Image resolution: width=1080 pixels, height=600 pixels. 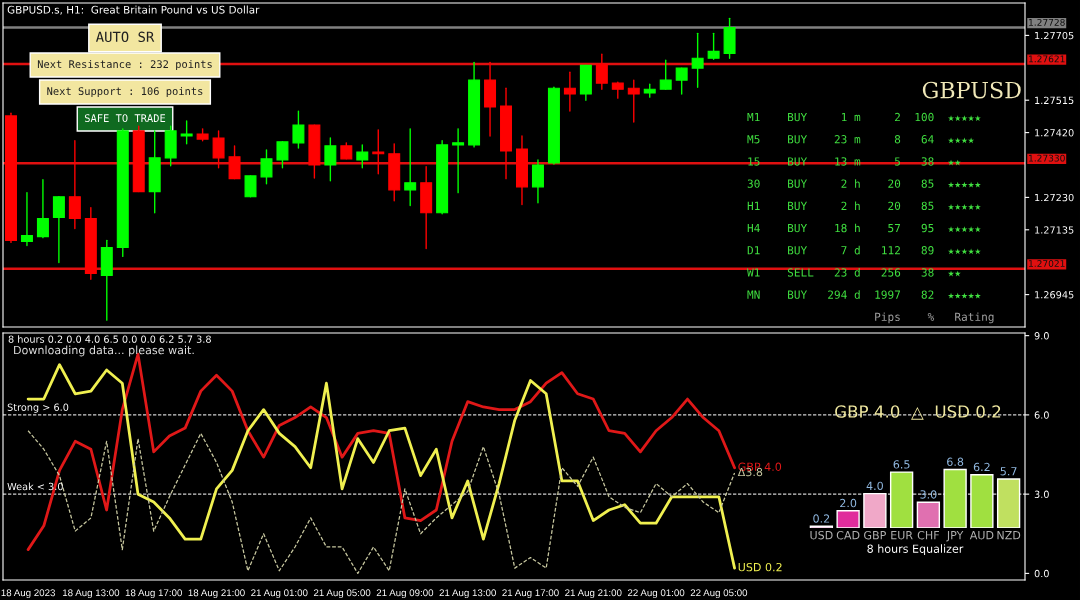 What do you see at coordinates (109, 339) in the screenshot?
I see `annotation: 8 hours 0.2 0.0 4.0 6.5 0.0 0.0 6.2 5.7 3.8` at bounding box center [109, 339].